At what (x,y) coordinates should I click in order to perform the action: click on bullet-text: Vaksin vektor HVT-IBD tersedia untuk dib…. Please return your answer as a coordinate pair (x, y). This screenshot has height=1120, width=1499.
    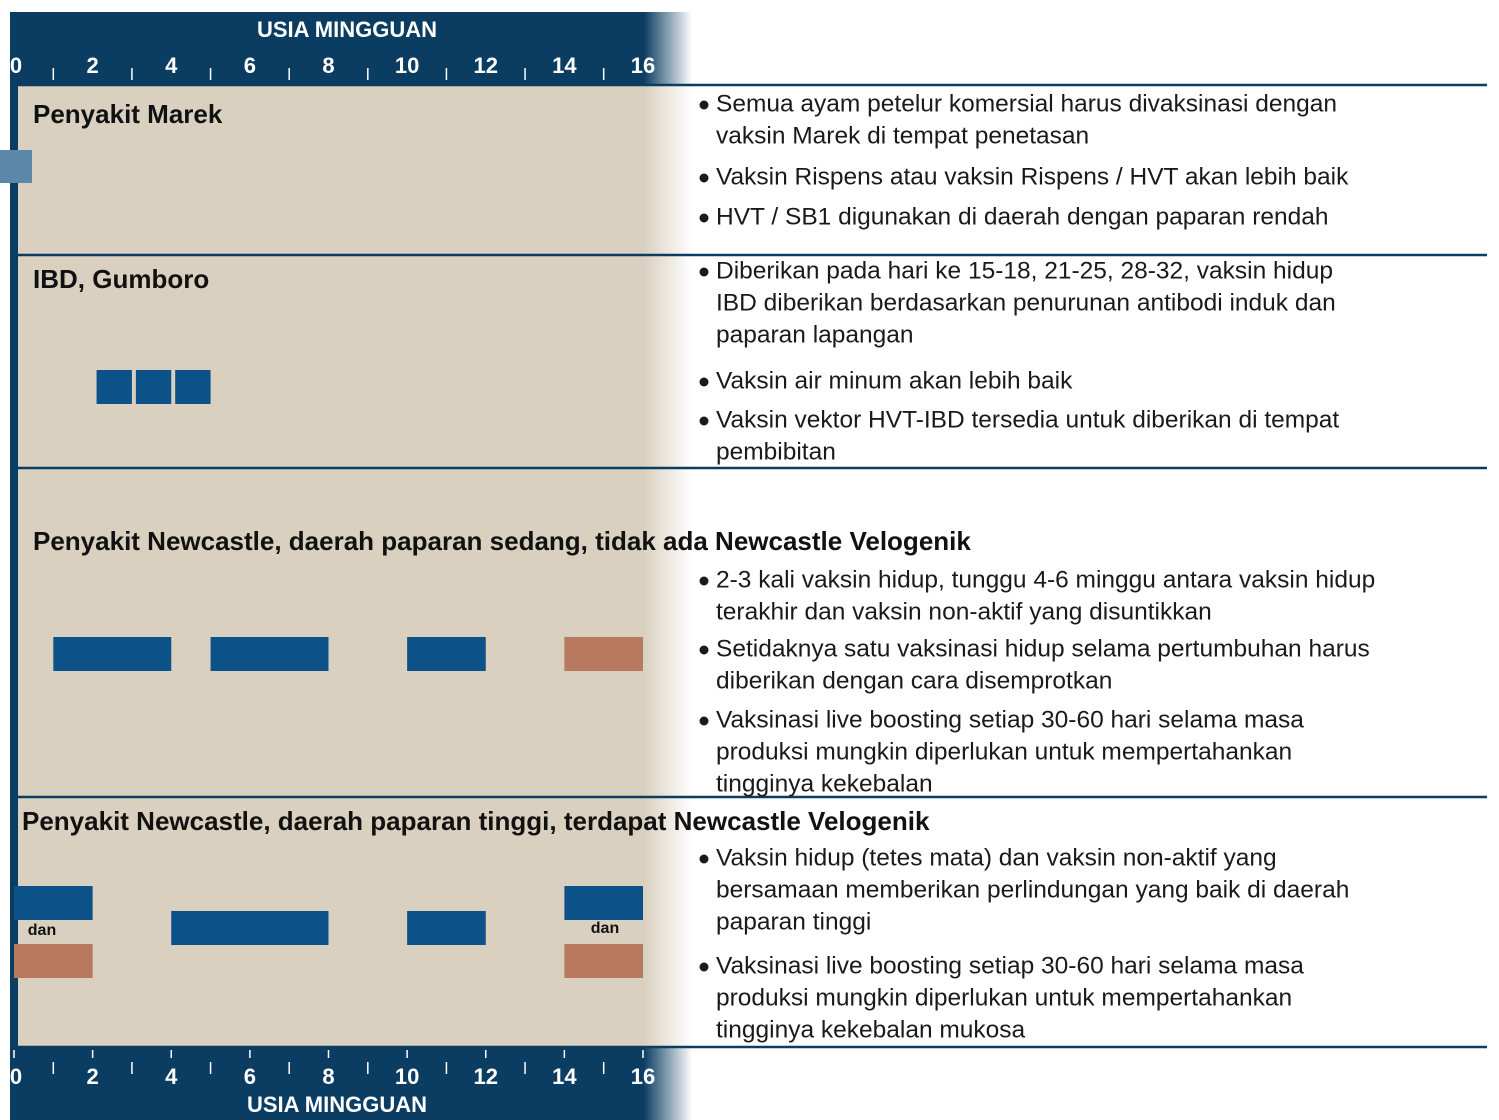
    Looking at the image, I should click on (1027, 419).